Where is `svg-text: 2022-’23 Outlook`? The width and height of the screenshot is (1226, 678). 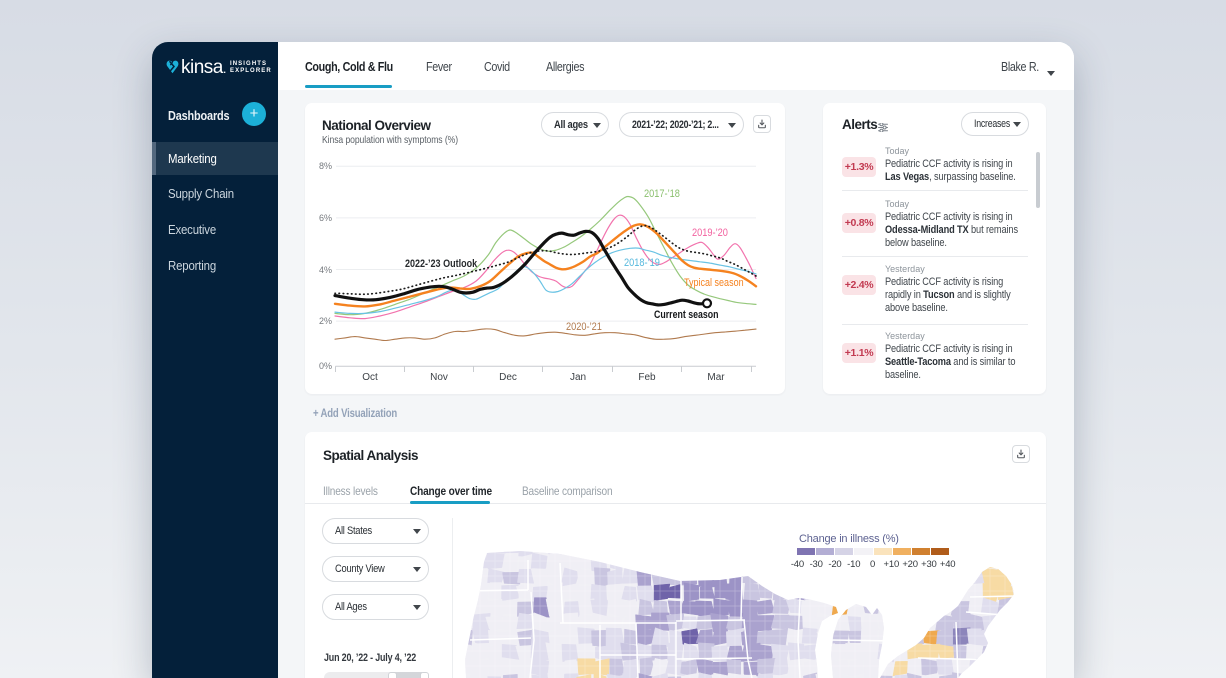
svg-text: 2022-’23 Outlook is located at coordinates (441, 264).